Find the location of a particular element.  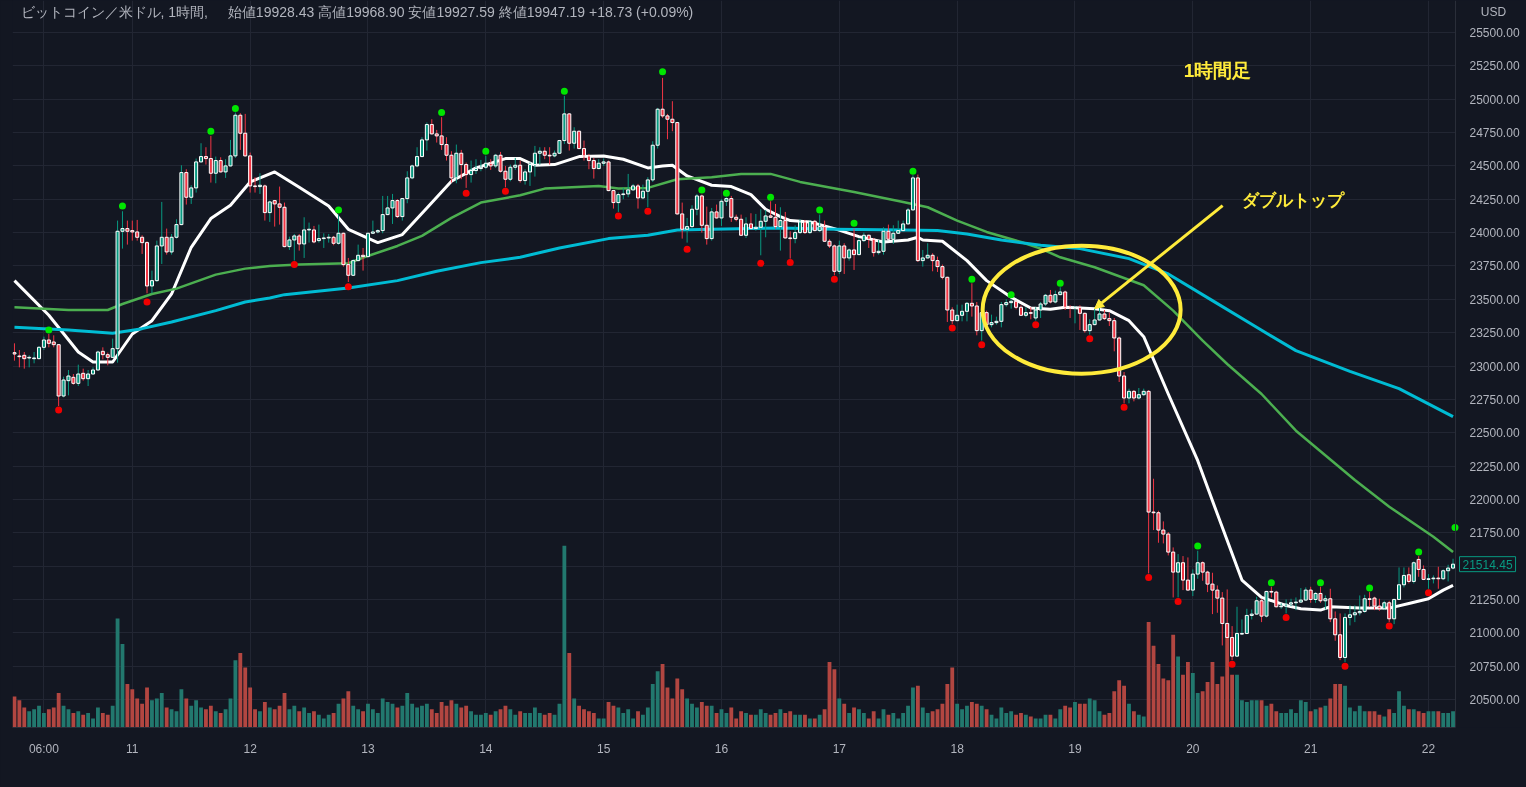

y-tick-label: 25500.00 is located at coordinates (1494, 33).